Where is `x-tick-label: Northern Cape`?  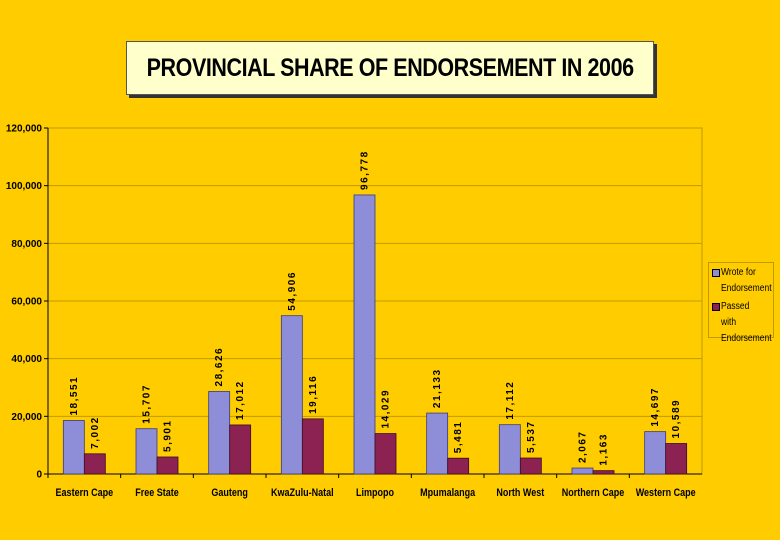
x-tick-label: Northern Cape is located at coordinates (593, 493).